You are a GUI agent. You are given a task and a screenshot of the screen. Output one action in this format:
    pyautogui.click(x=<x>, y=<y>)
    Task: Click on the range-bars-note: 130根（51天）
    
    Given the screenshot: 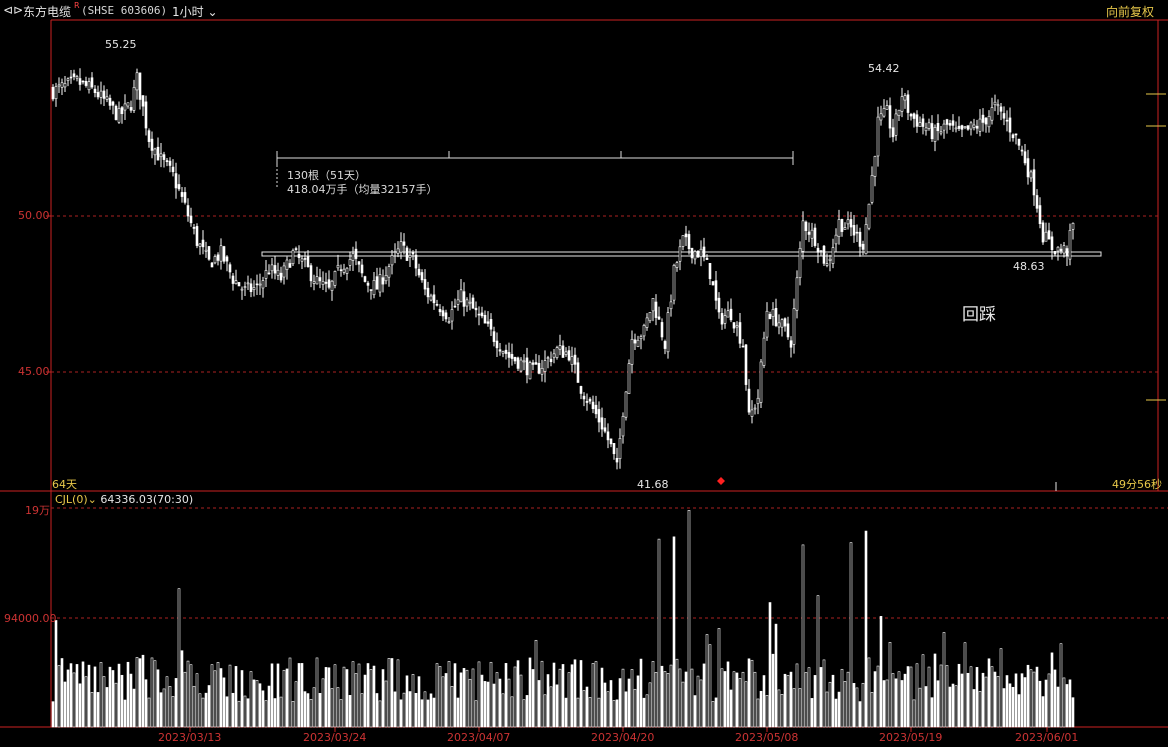 What is the action you would take?
    pyautogui.click(x=326, y=175)
    